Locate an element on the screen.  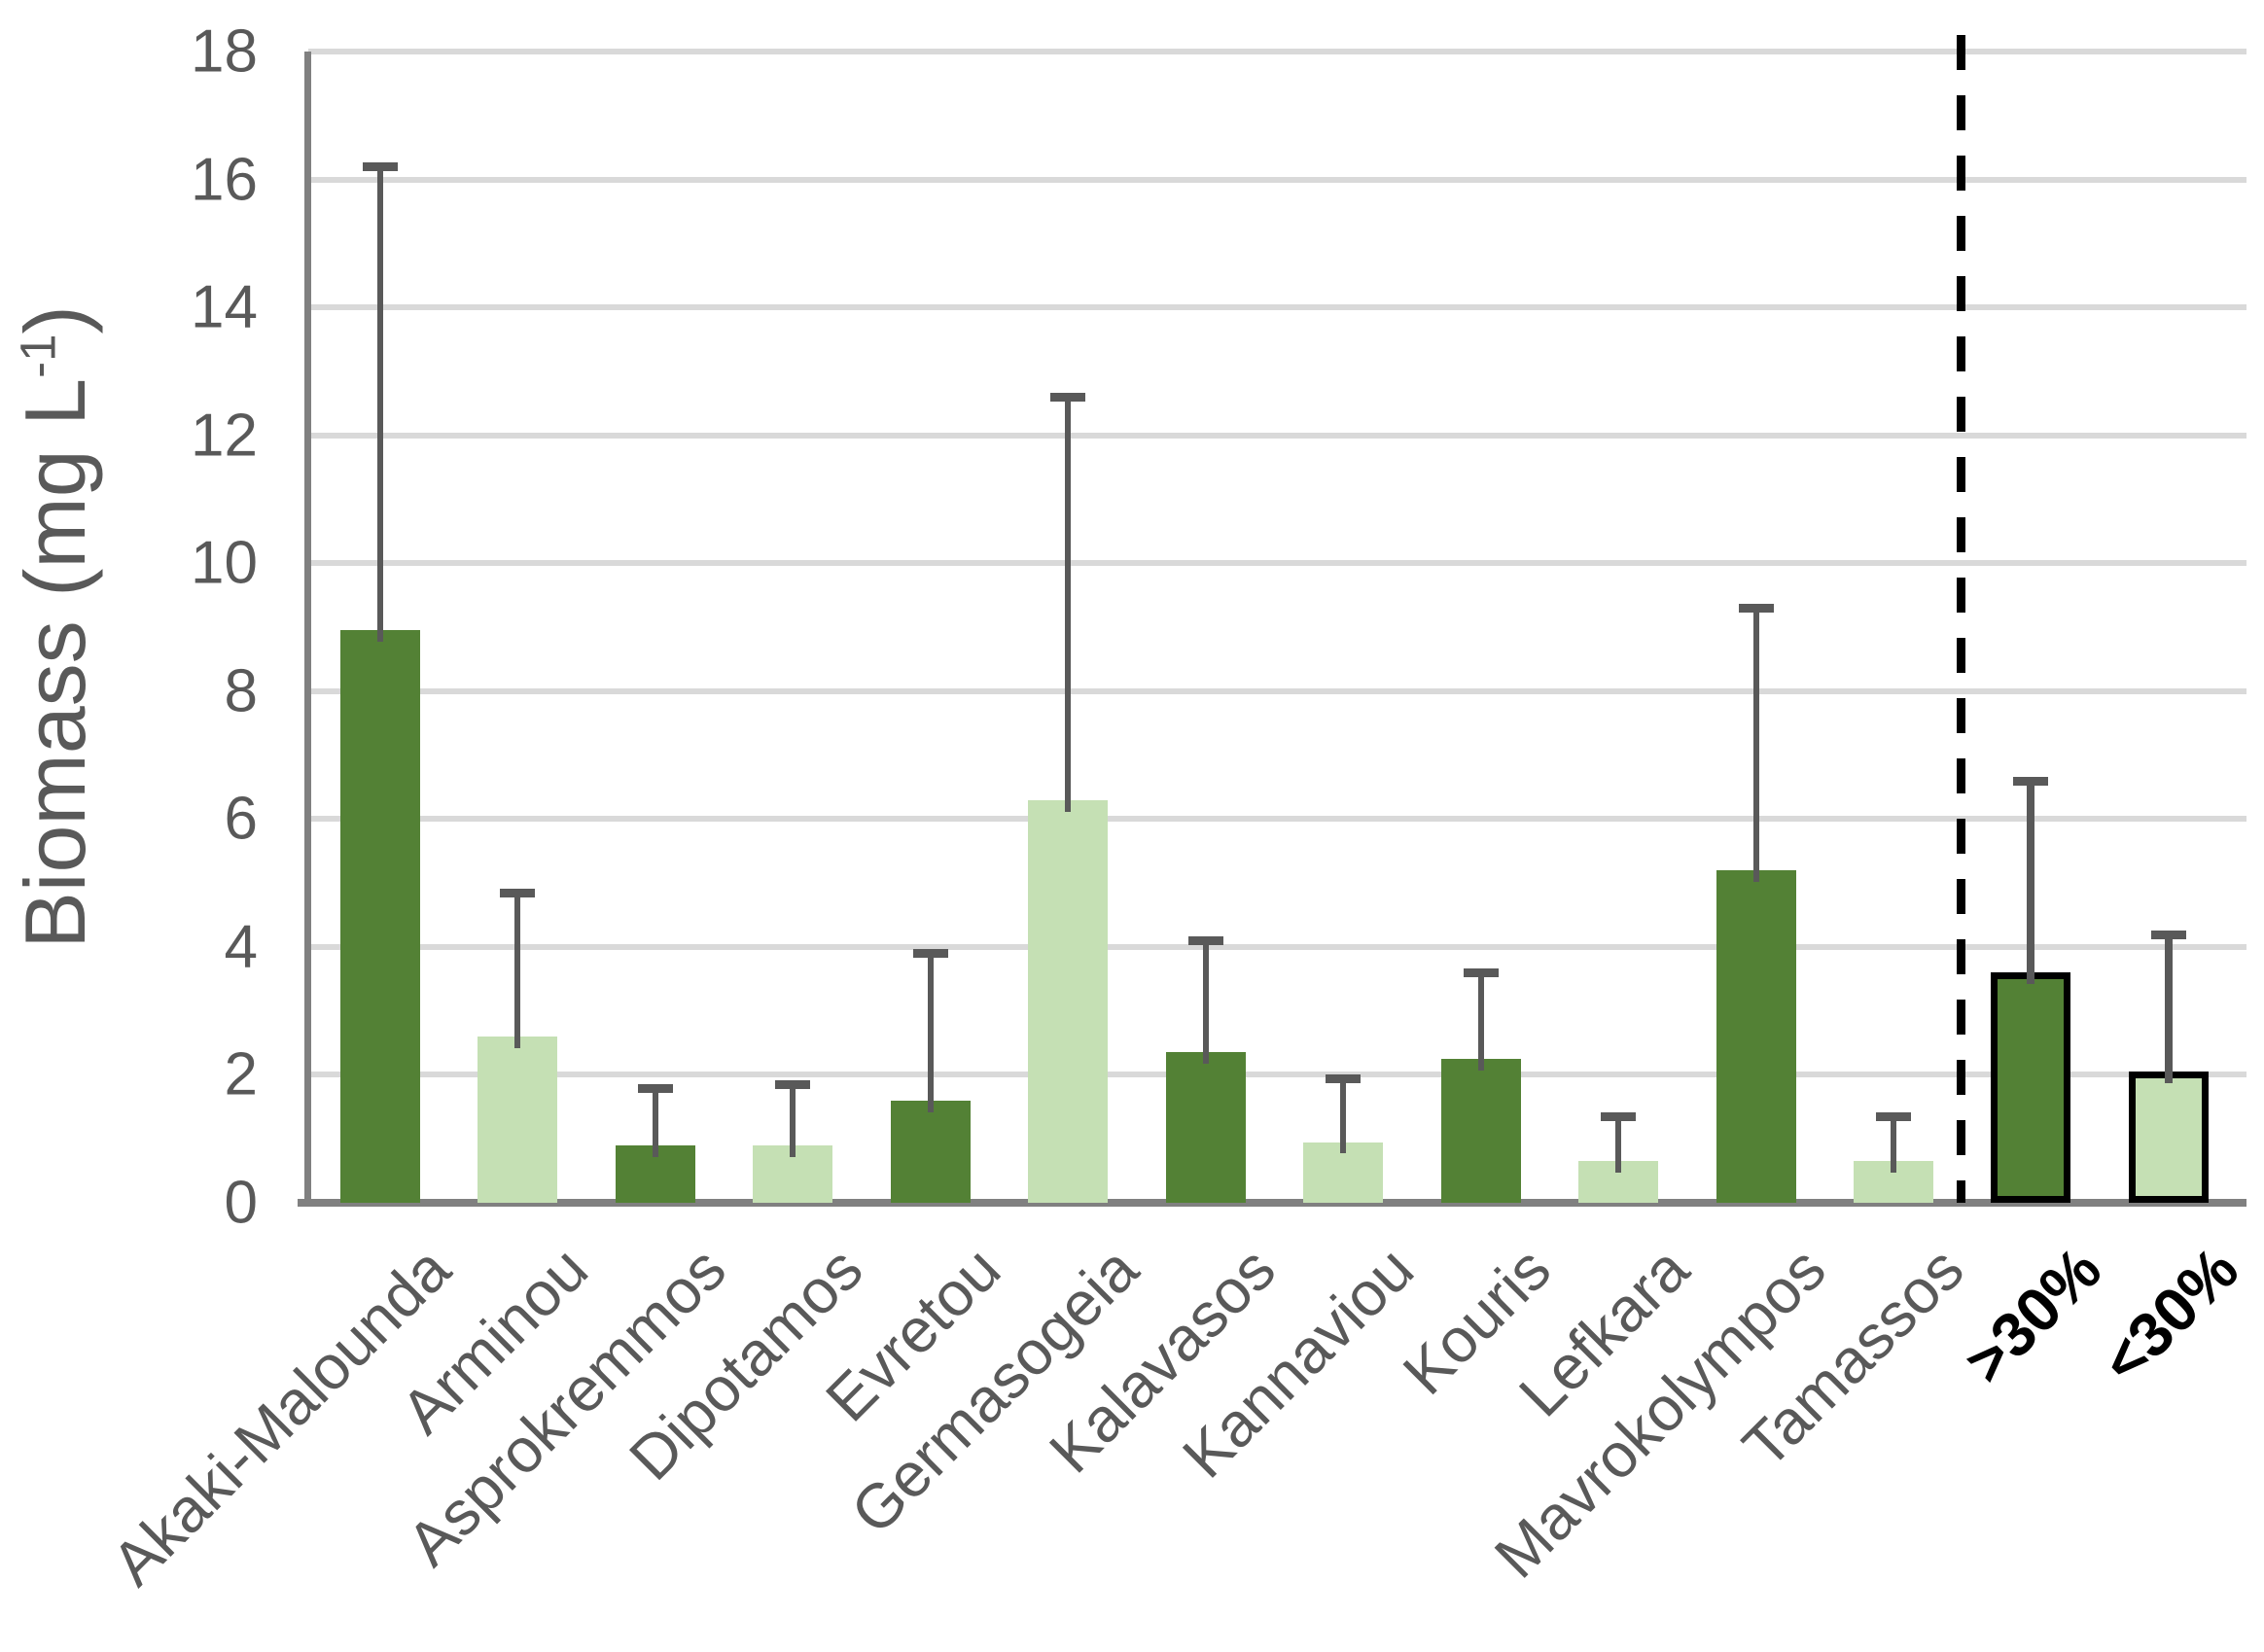
error-bar-cap-asprokremmos is located at coordinates (655, 1088).